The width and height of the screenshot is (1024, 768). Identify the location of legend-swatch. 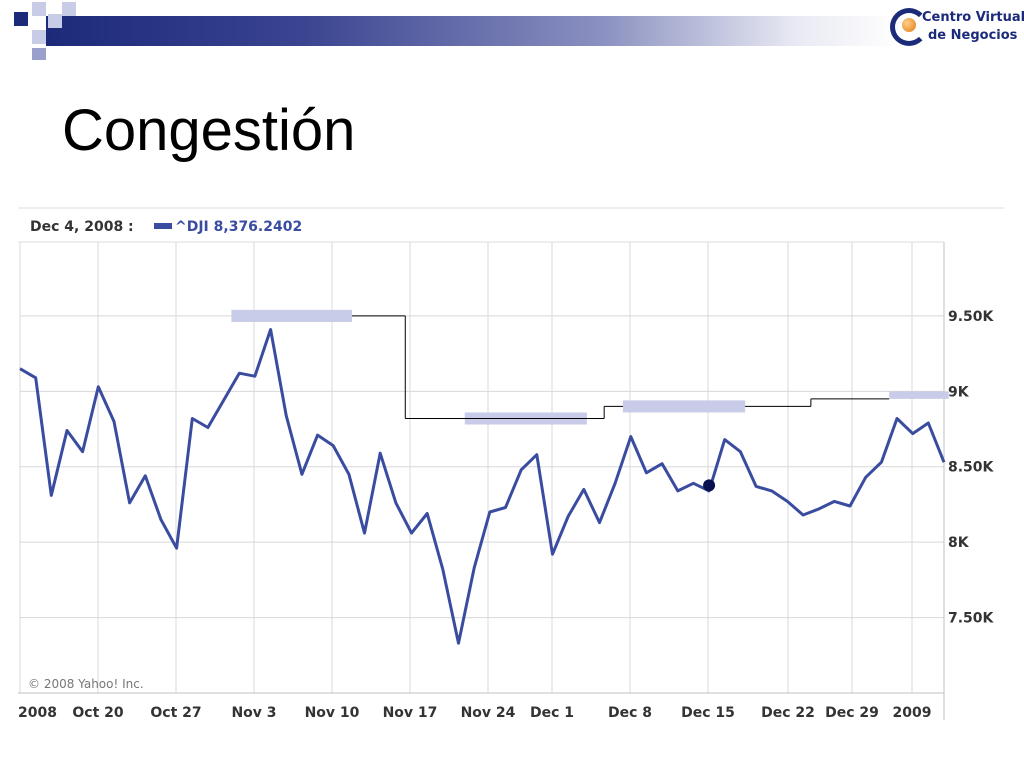
(163, 226).